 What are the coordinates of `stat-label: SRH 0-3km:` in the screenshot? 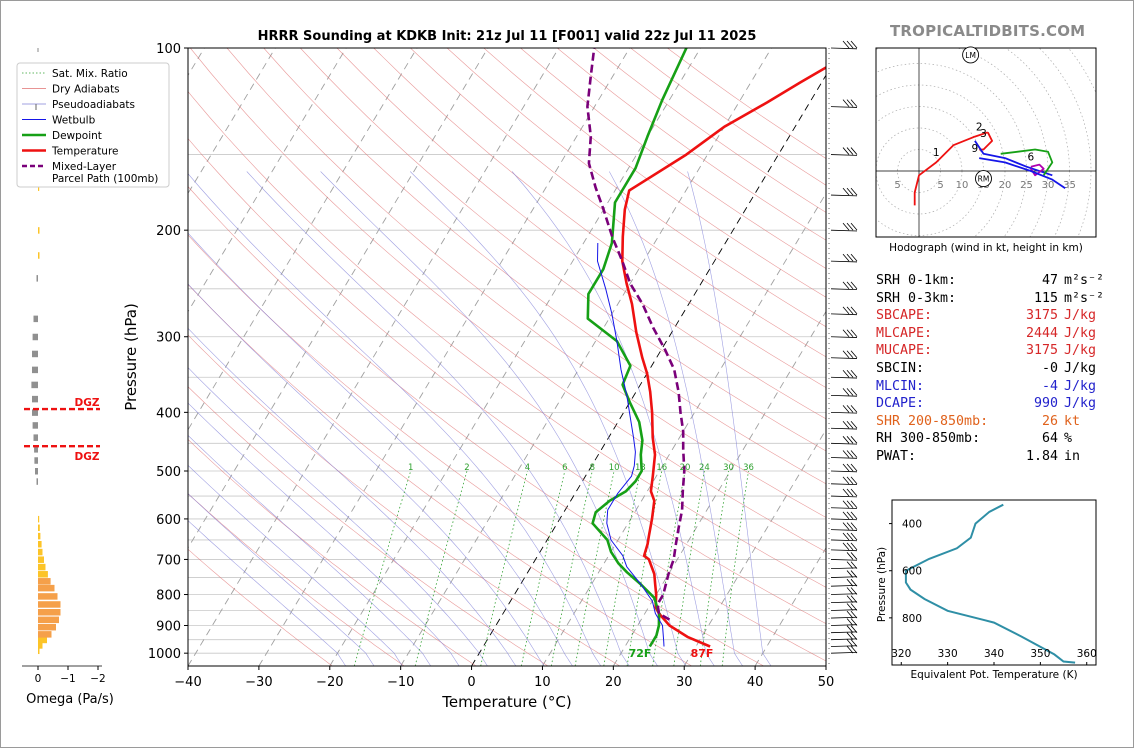 It's located at (916, 298).